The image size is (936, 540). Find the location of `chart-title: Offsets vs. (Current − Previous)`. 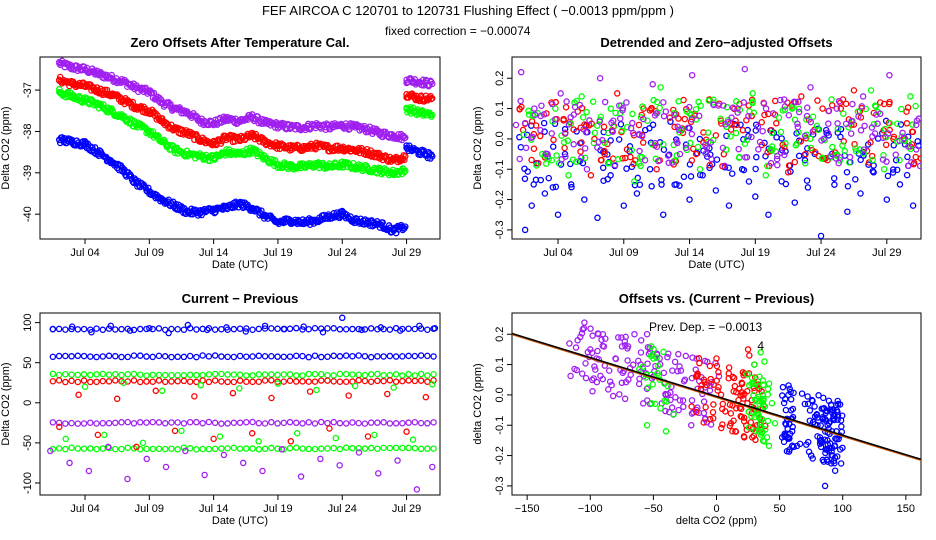

chart-title: Offsets vs. (Current − Previous) is located at coordinates (716, 298).